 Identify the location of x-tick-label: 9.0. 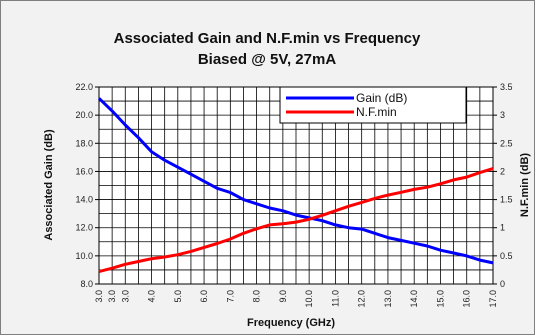
(283, 296).